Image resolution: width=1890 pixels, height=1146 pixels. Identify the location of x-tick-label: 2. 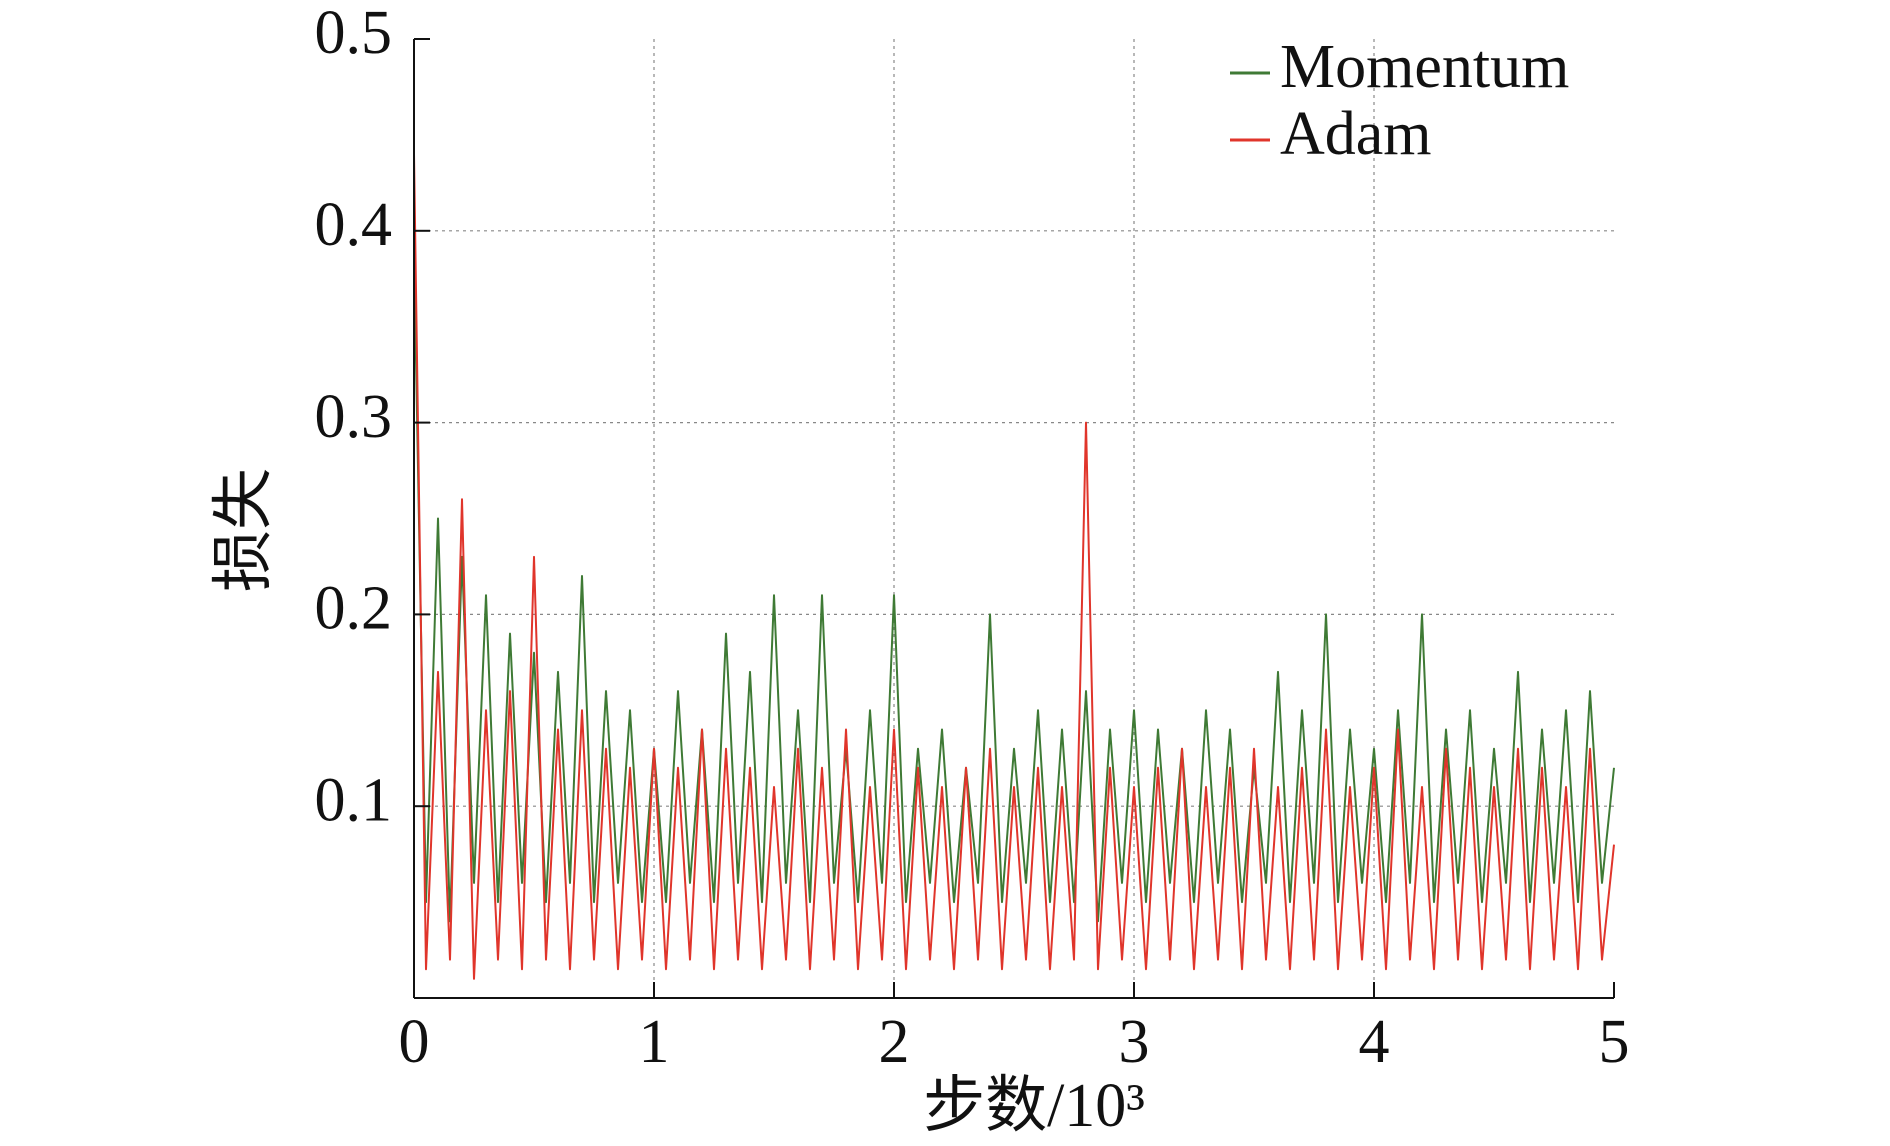
(894, 1042).